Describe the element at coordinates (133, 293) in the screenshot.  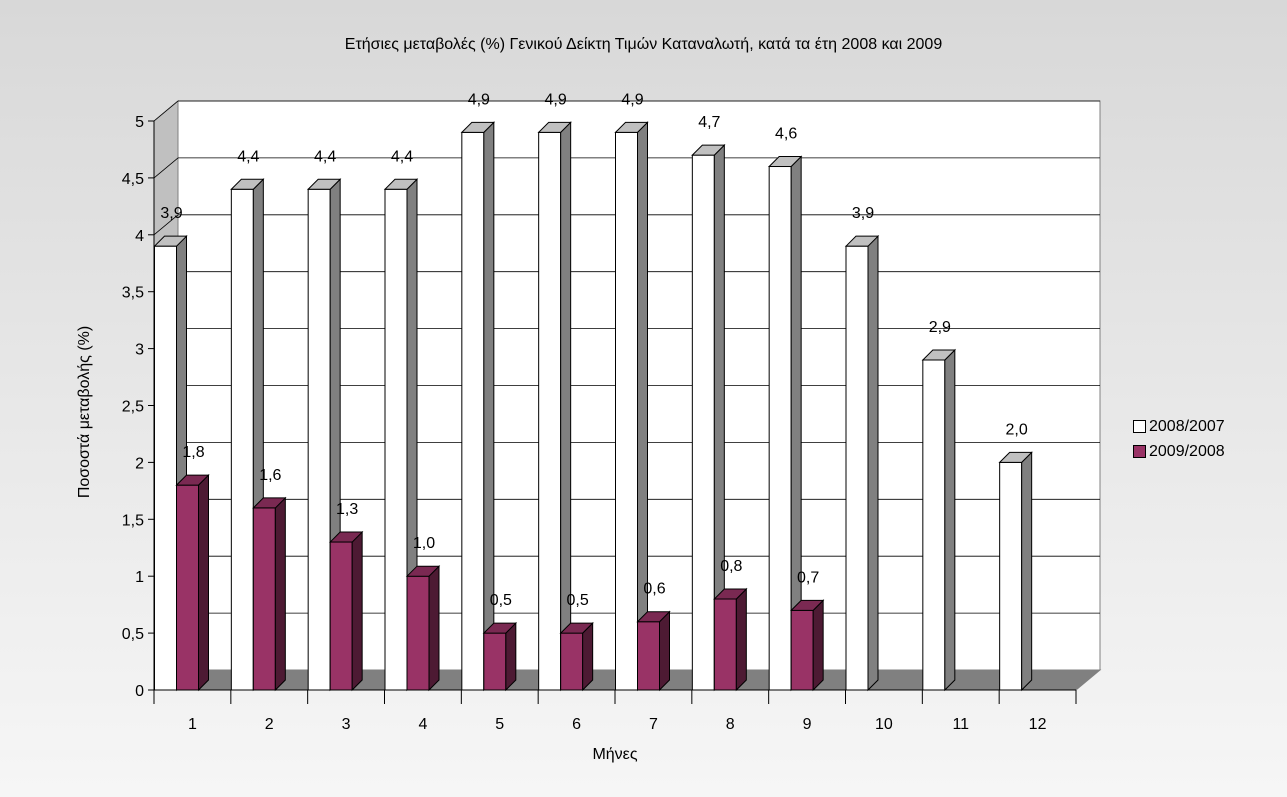
I see `y-tick-label: 3,5` at that location.